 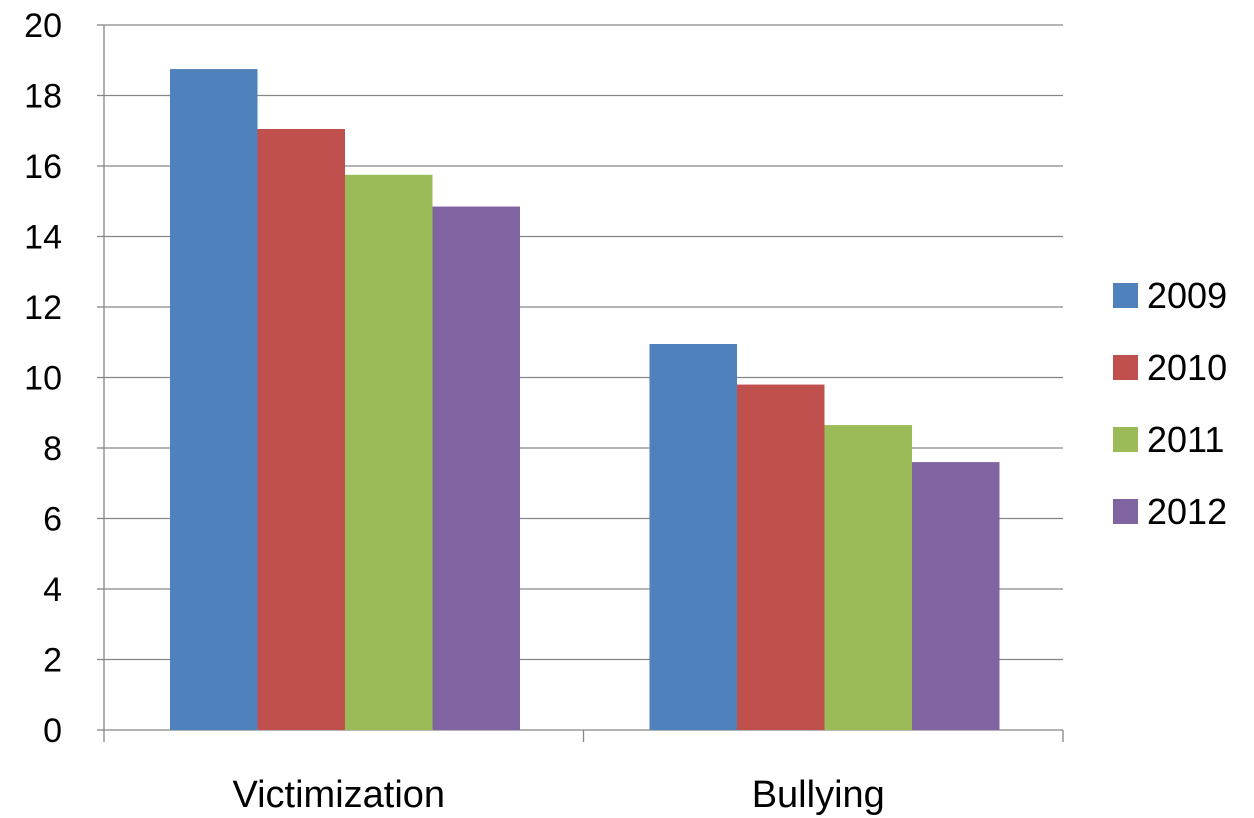 What do you see at coordinates (1170, 403) in the screenshot?
I see `legend: 2009 2010 2011 2012` at bounding box center [1170, 403].